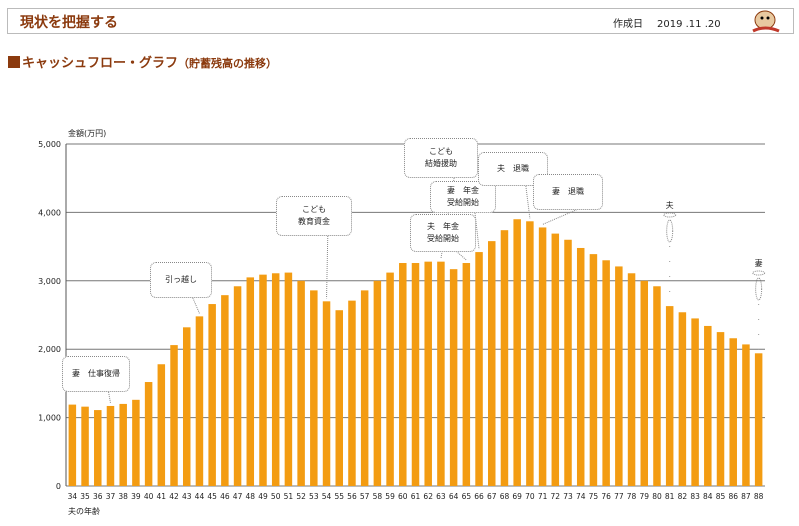  I want to click on x-tick-label: 36, so click(98, 496).